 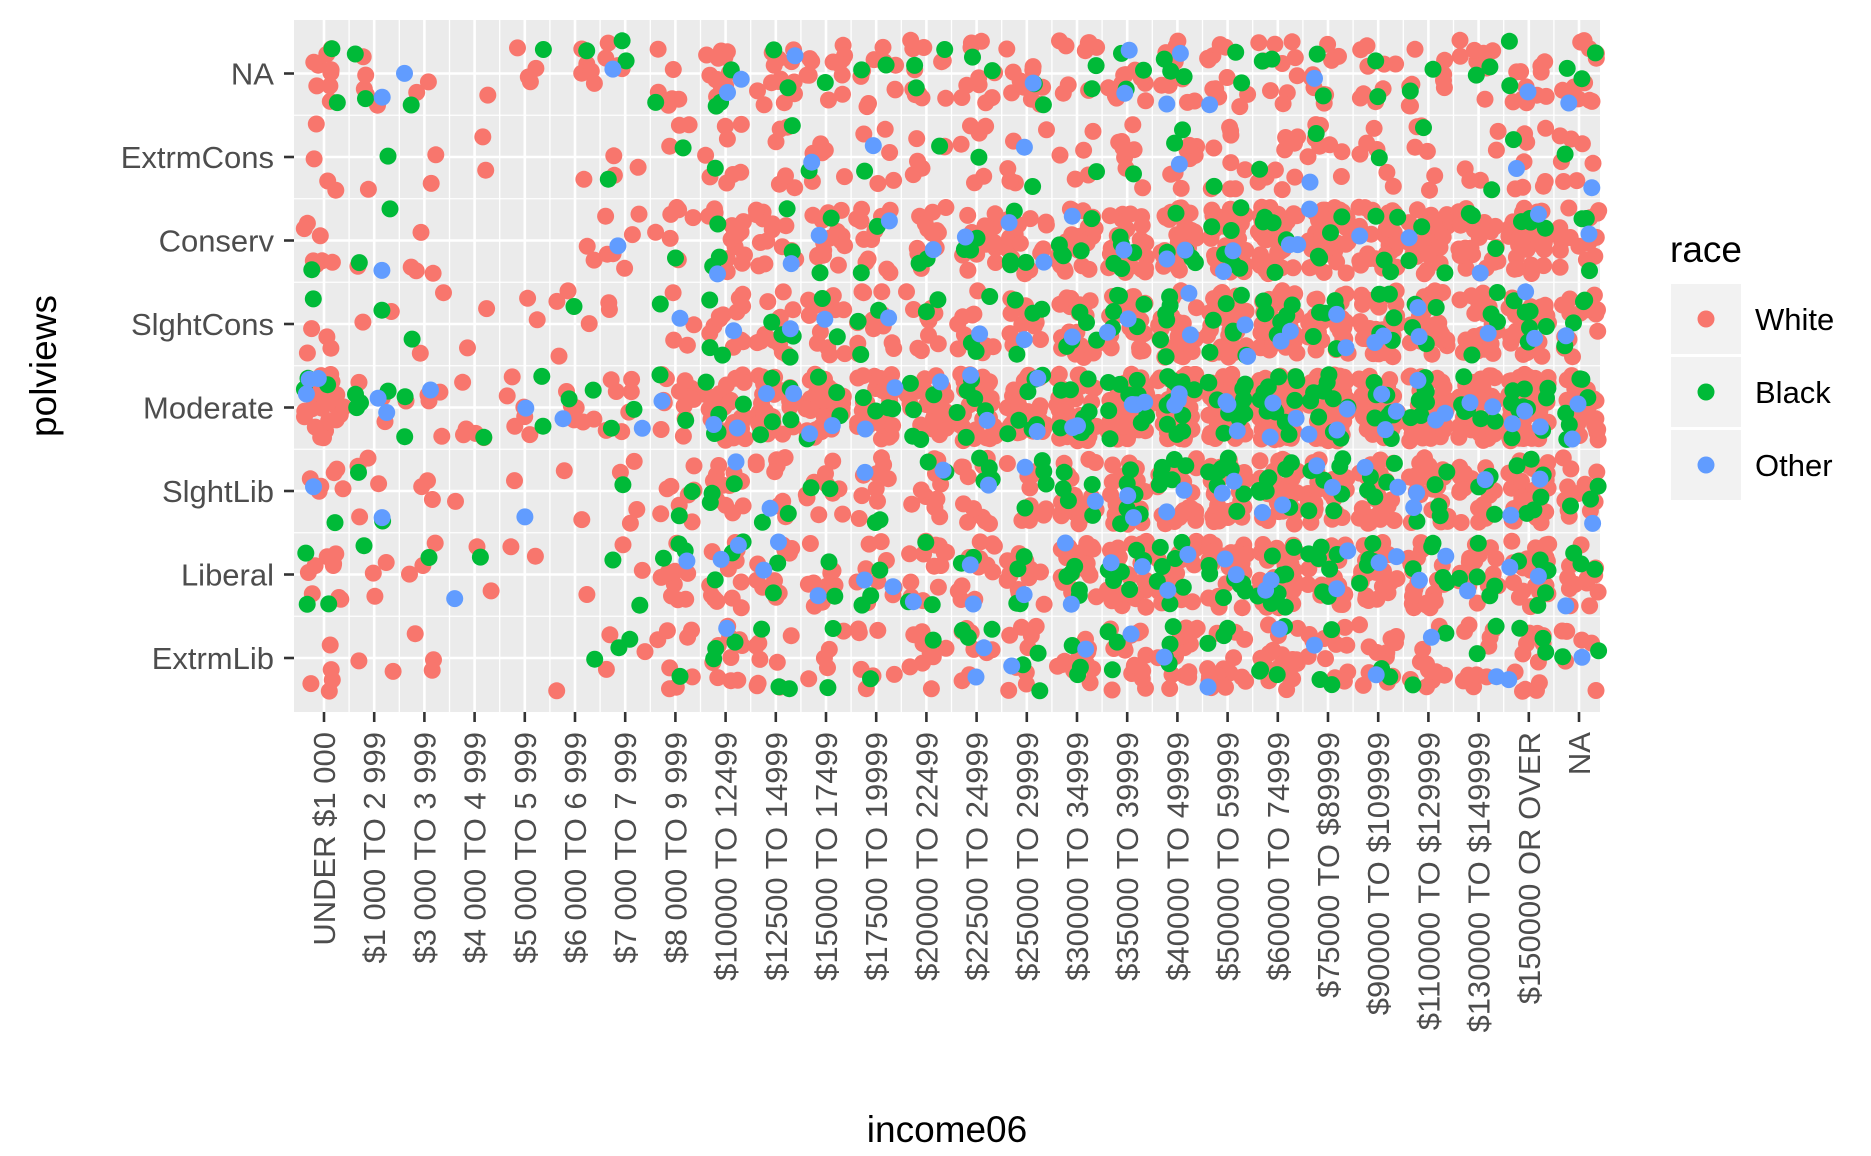 I want to click on y-tick-label-na: NA, so click(x=252, y=74).